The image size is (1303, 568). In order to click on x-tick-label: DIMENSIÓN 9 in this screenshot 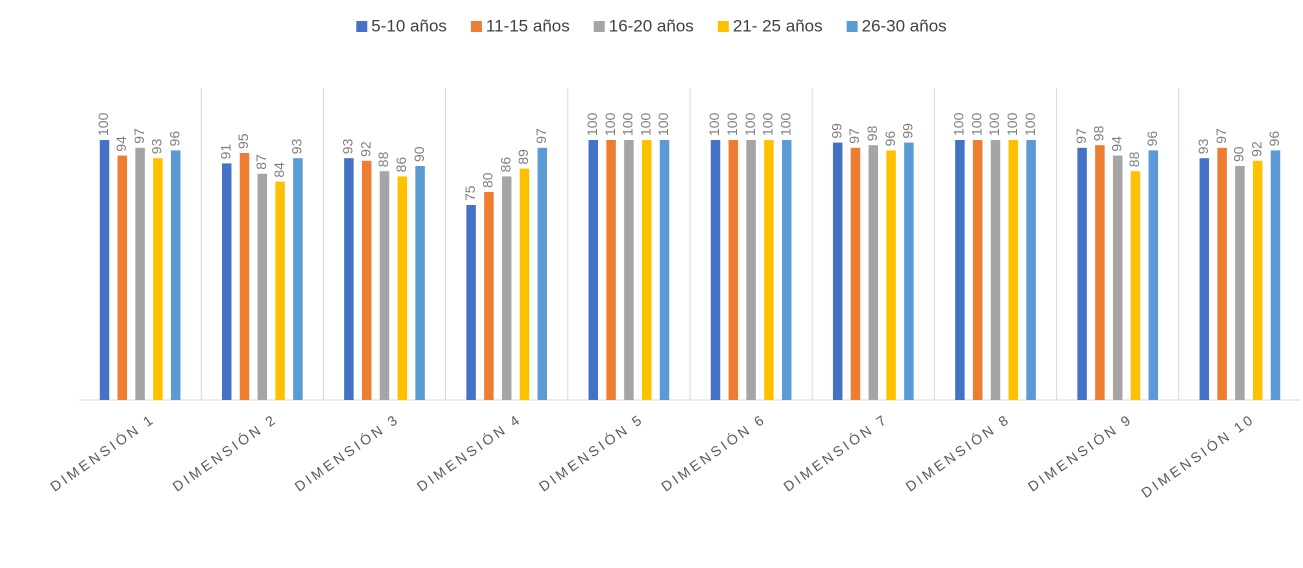, I will do `click(1080, 452)`.